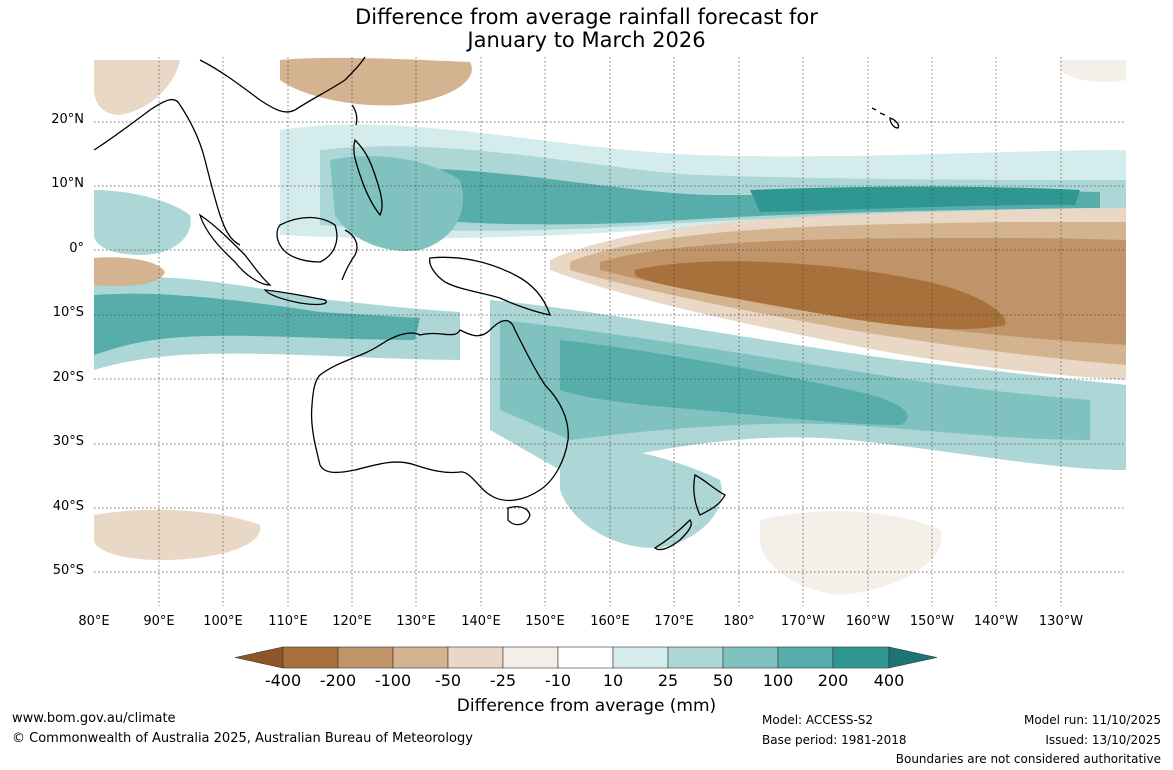 This screenshot has width=1173, height=770. Describe the element at coordinates (295, 297) in the screenshot. I see `java-coastline` at that location.